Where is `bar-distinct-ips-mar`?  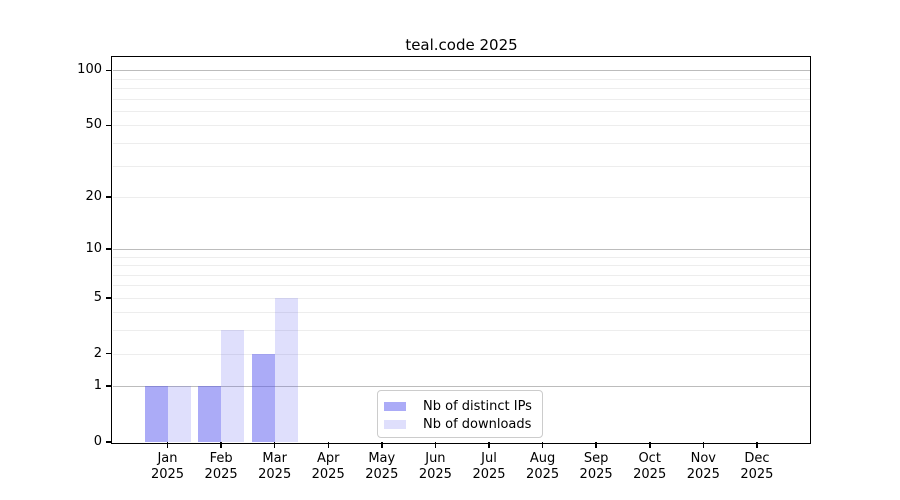
bar-distinct-ips-mar is located at coordinates (263, 397).